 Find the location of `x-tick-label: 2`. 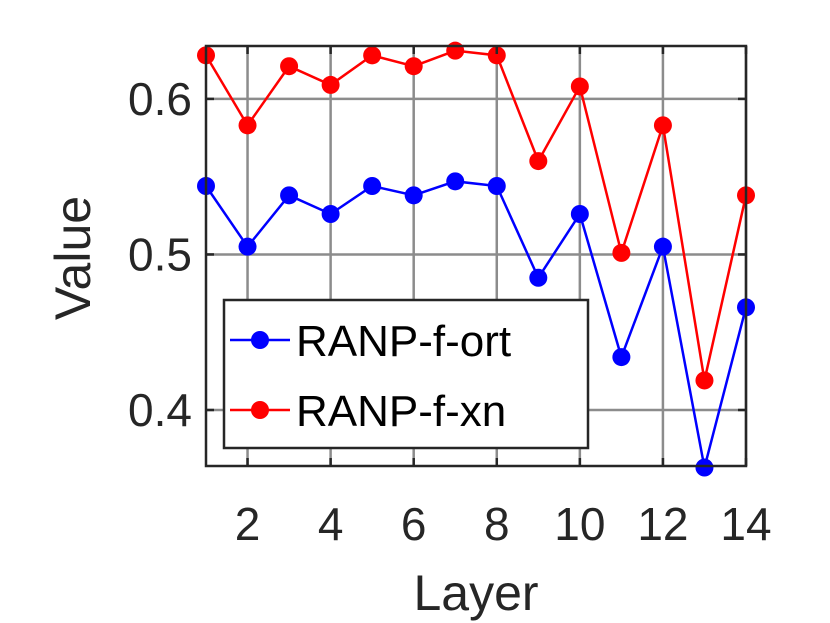

x-tick-label: 2 is located at coordinates (248, 524).